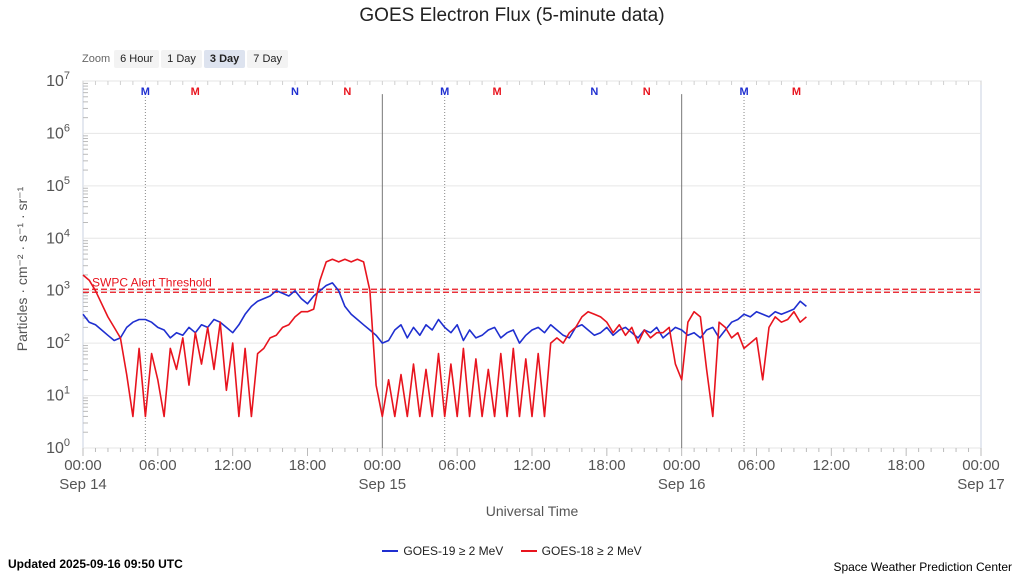 The height and width of the screenshot is (576, 1024). I want to click on y-axis-title: Particles · cm⁻² · s⁻¹ · sr⁻¹, so click(22, 268).